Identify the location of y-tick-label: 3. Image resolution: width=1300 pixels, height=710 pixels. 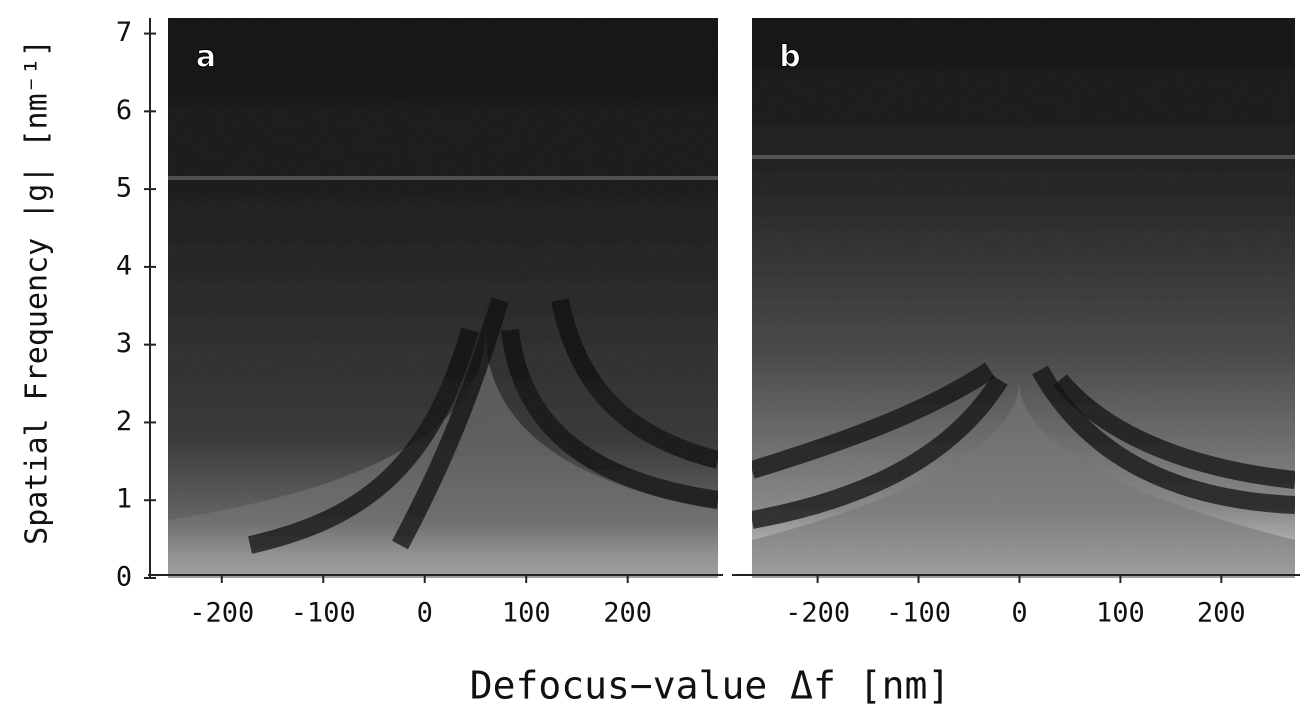
(124, 343).